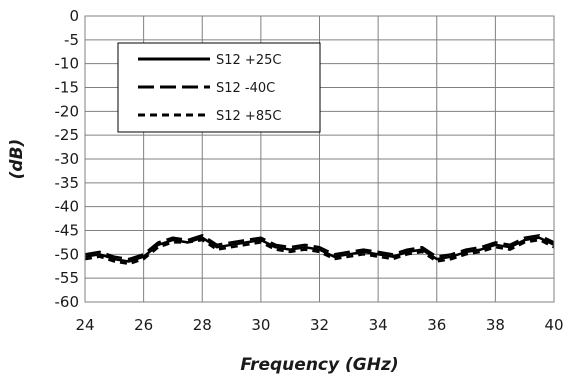  Describe the element at coordinates (378, 325) in the screenshot. I see `x-tick-label: 34` at that location.